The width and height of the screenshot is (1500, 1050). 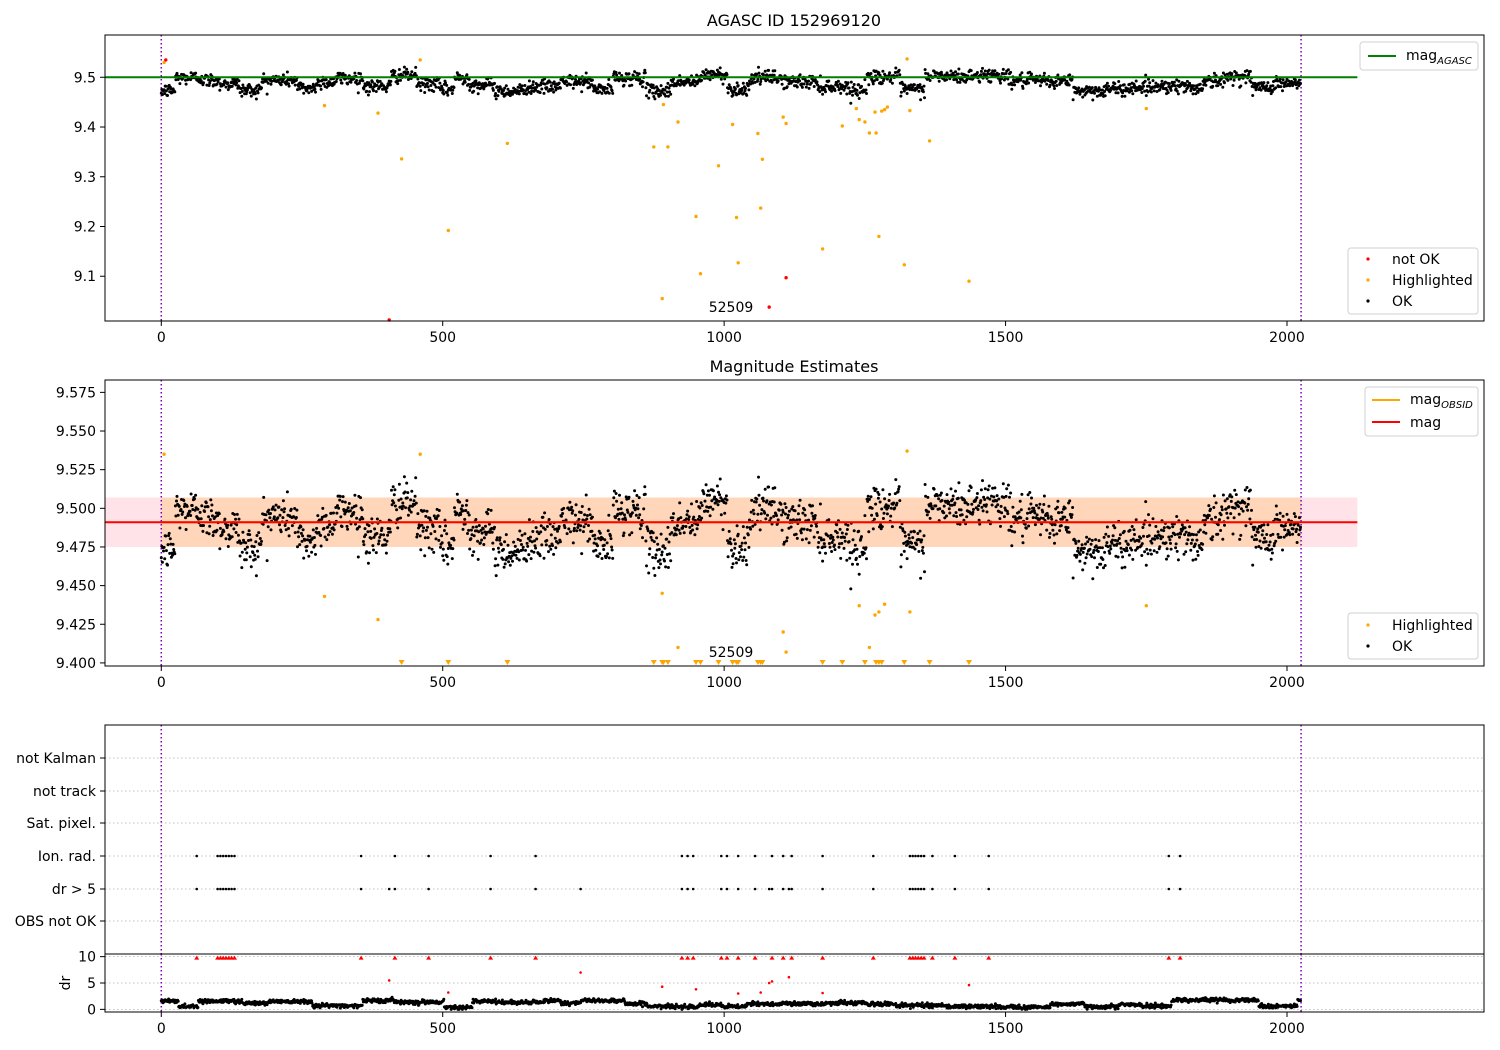 What do you see at coordinates (731, 653) in the screenshot?
I see `panel-2-obsid-label: 52509` at bounding box center [731, 653].